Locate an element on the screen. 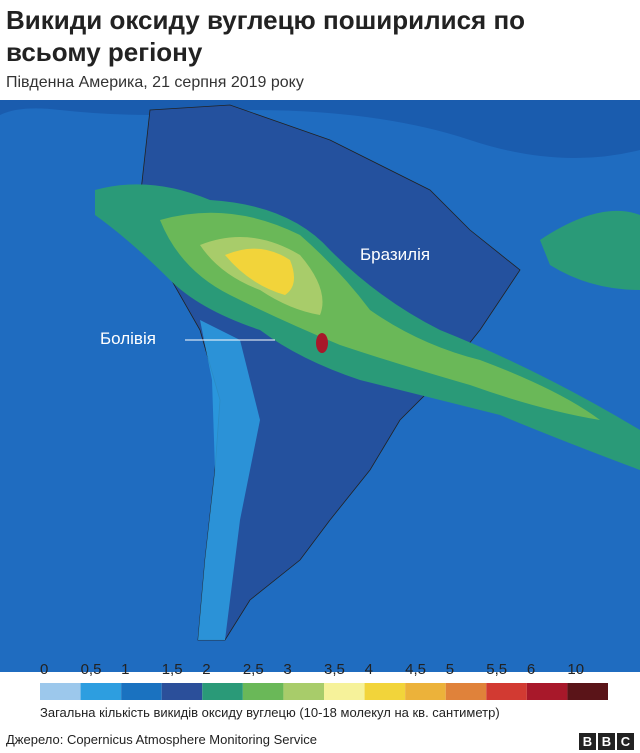  map-label: Бразилія is located at coordinates (395, 254).